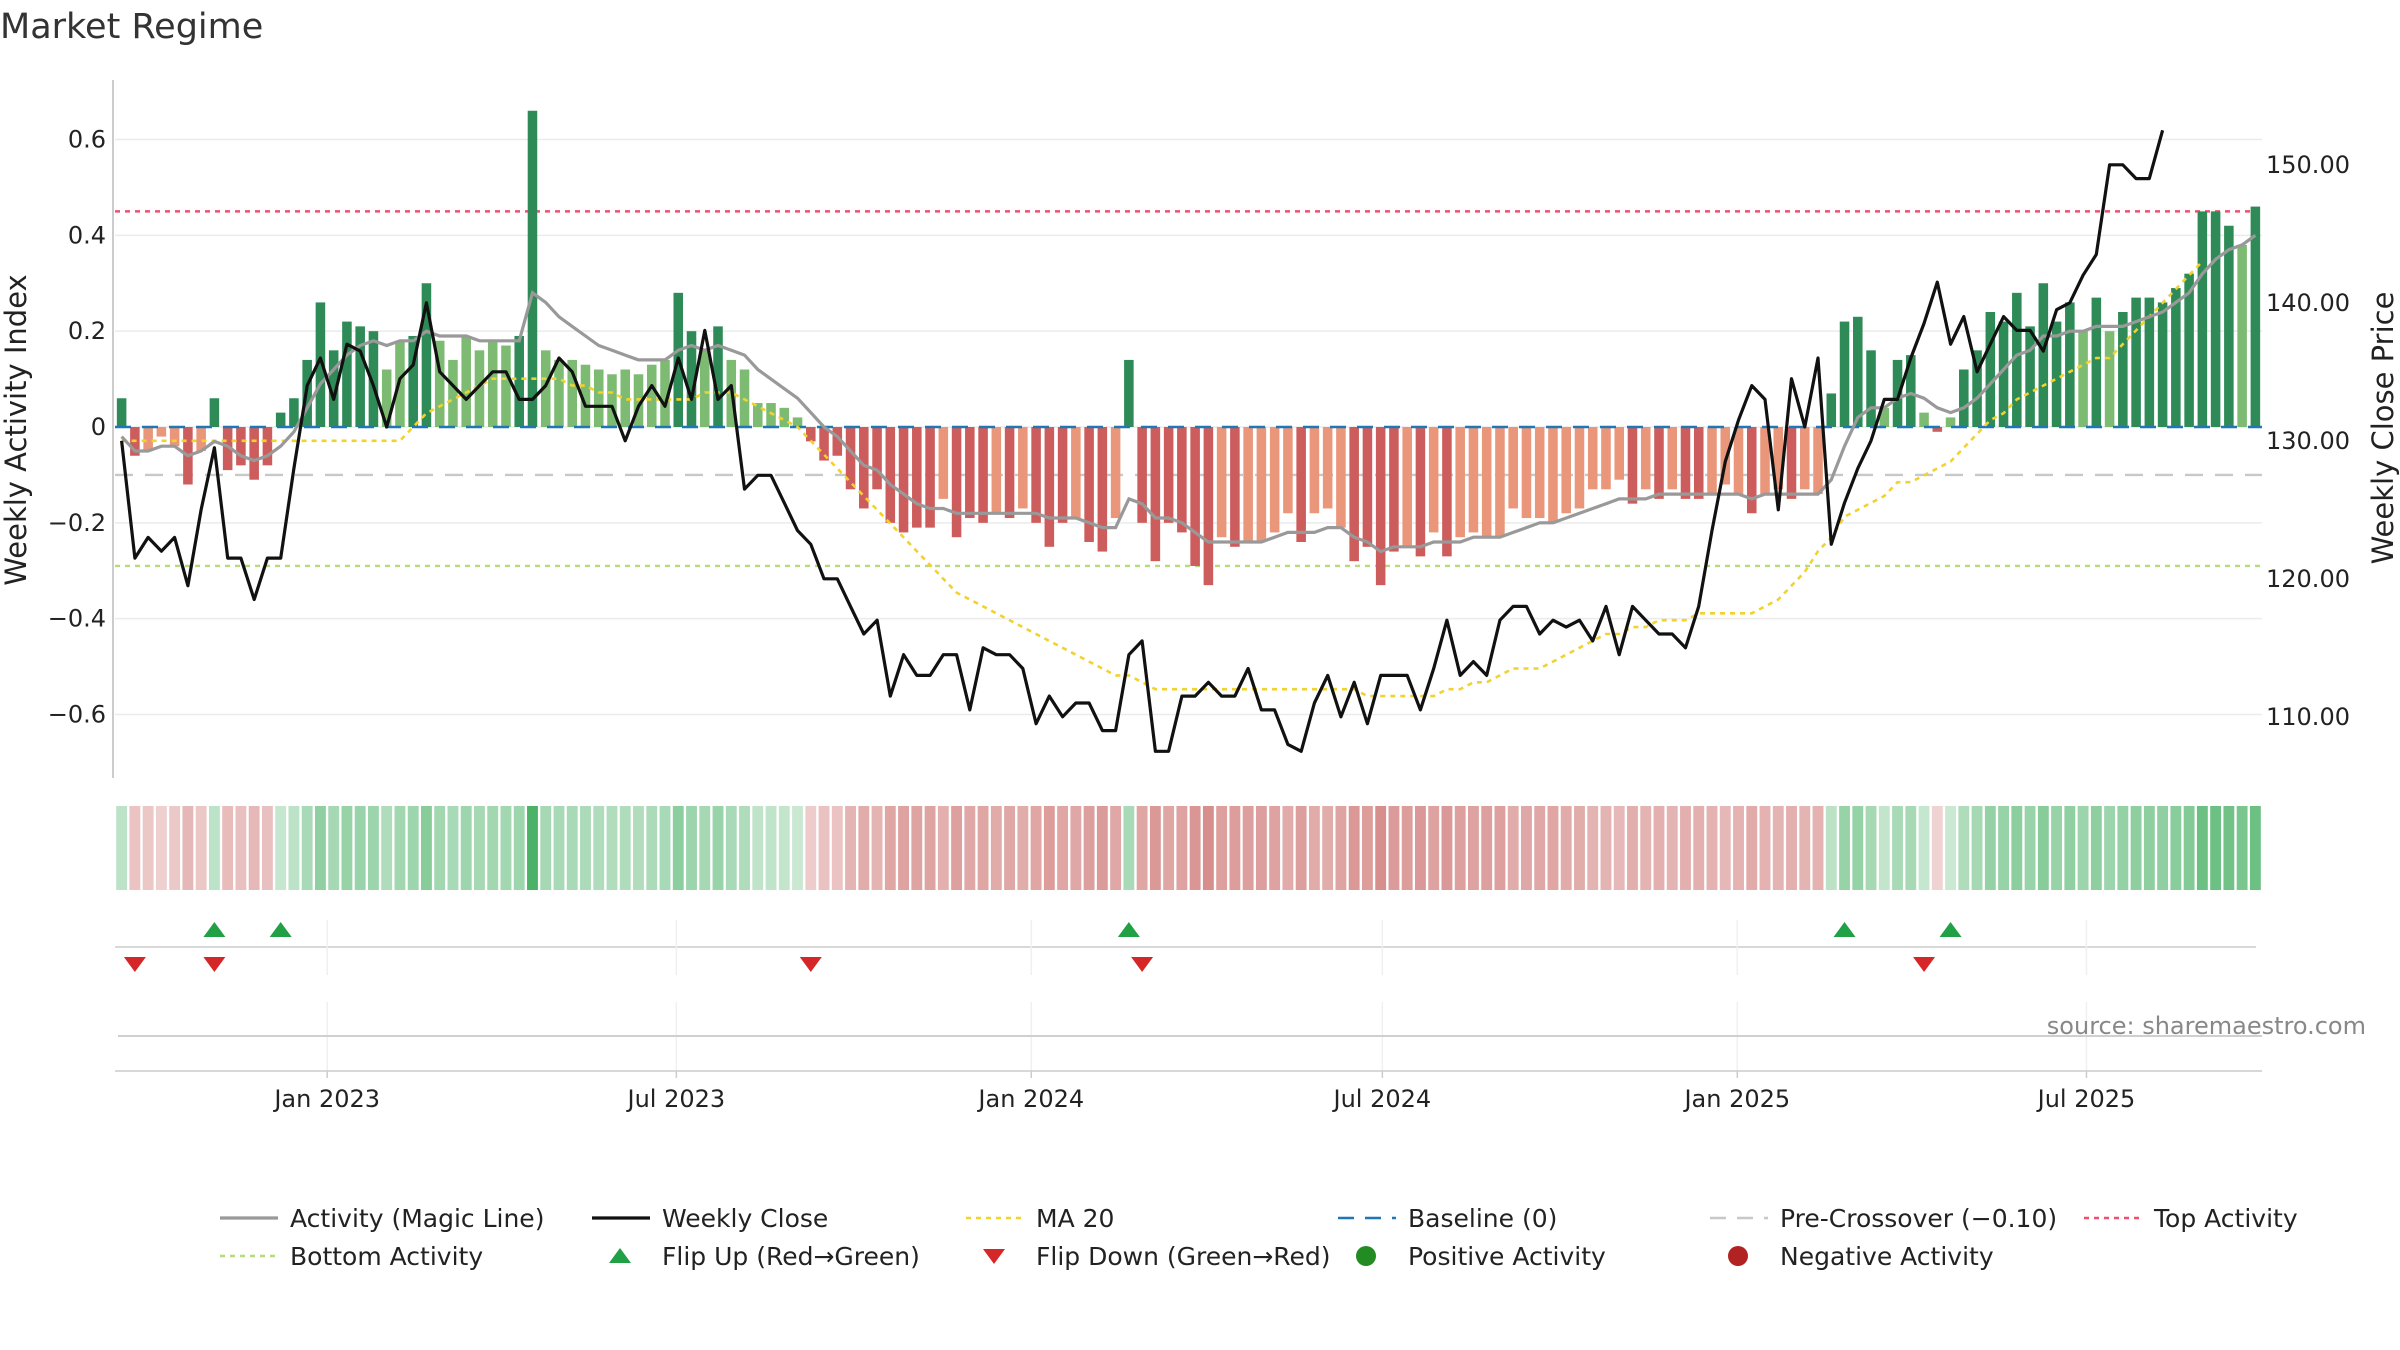 The height and width of the screenshot is (1350, 2400). I want to click on legend-label: Weekly Close, so click(745, 1218).